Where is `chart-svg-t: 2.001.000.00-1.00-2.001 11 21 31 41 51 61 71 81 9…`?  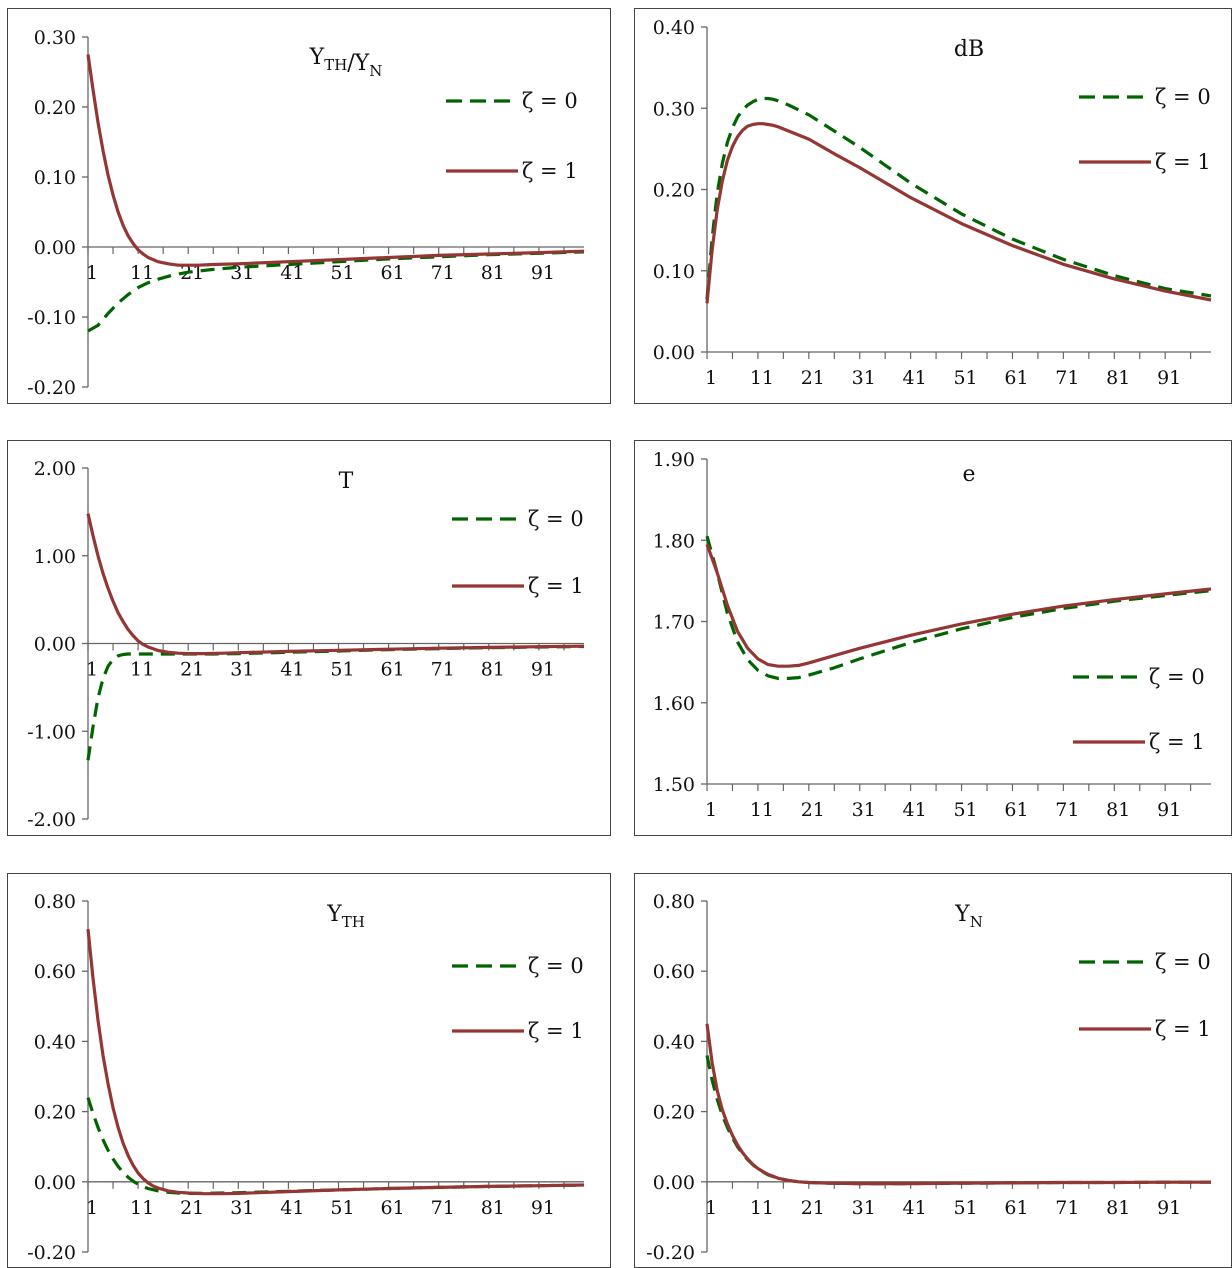
chart-svg-t: 2.001.000.00-1.00-2.001 11 21 31 41 51 61 71 81 9… is located at coordinates (306, 644).